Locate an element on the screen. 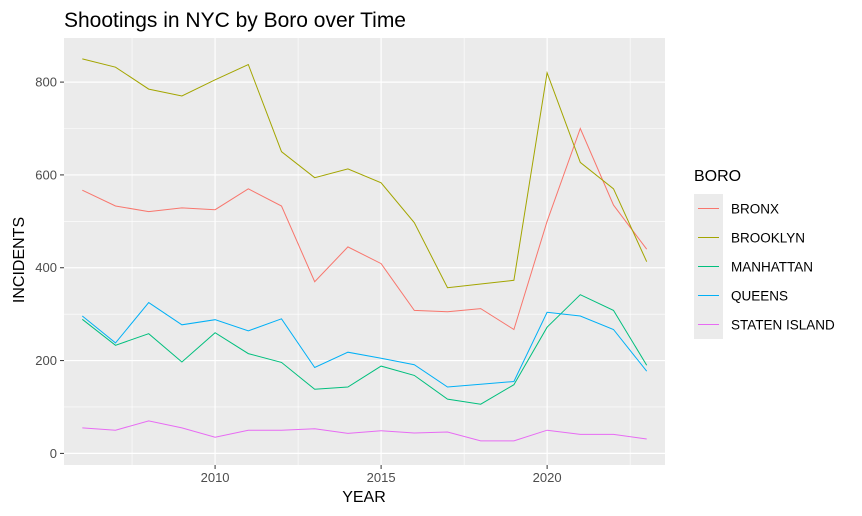 This screenshot has width=862, height=516. legend-item-staten-island: STATEN ISLAND is located at coordinates (764, 324).